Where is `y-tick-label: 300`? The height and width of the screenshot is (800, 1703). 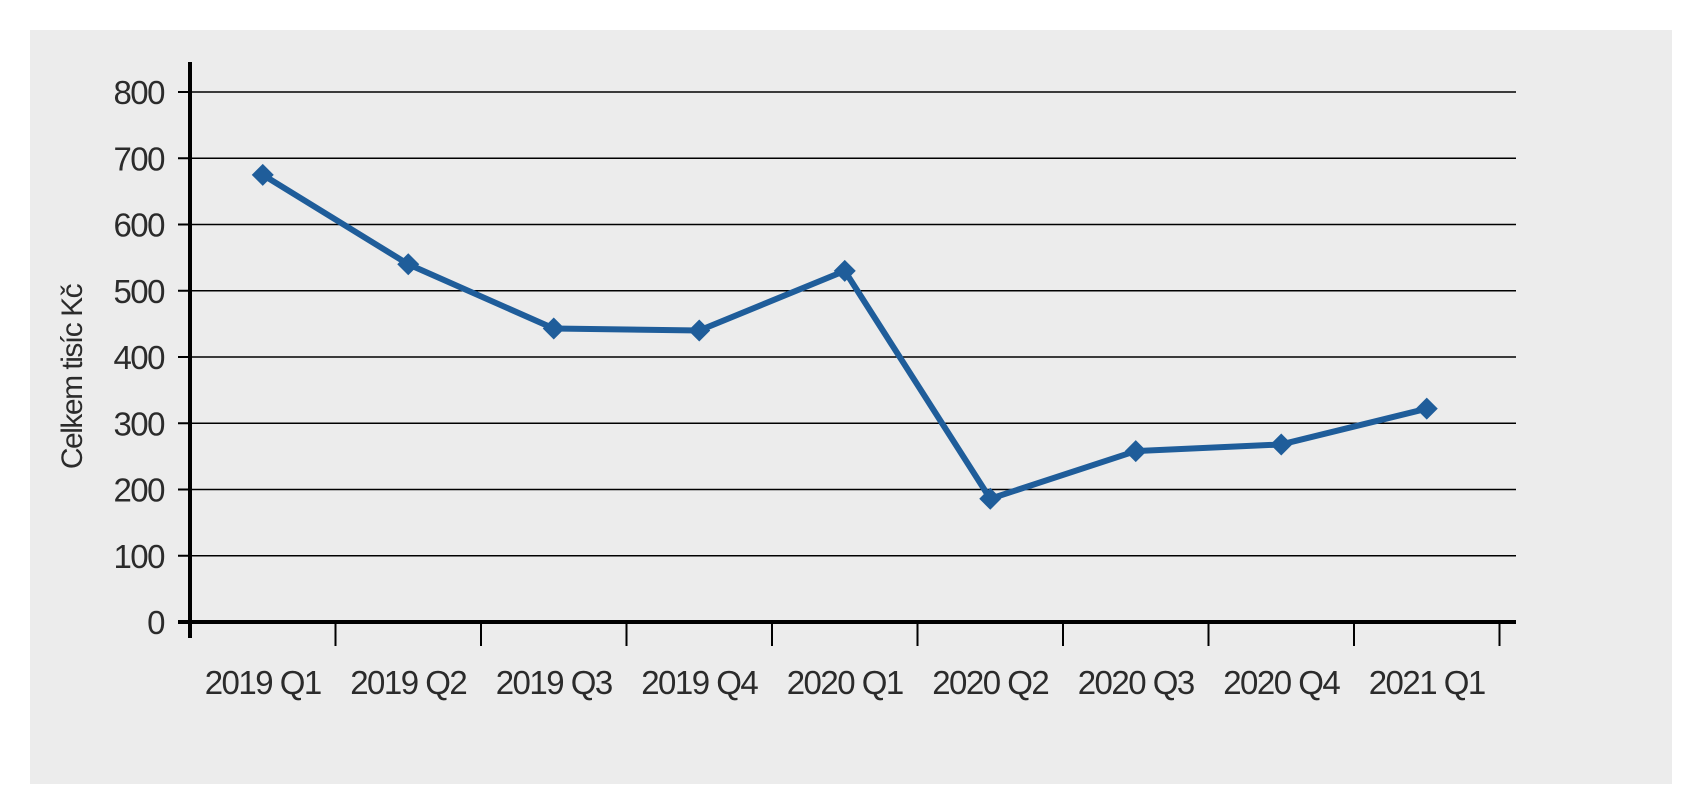
y-tick-label: 300 is located at coordinates (139, 423).